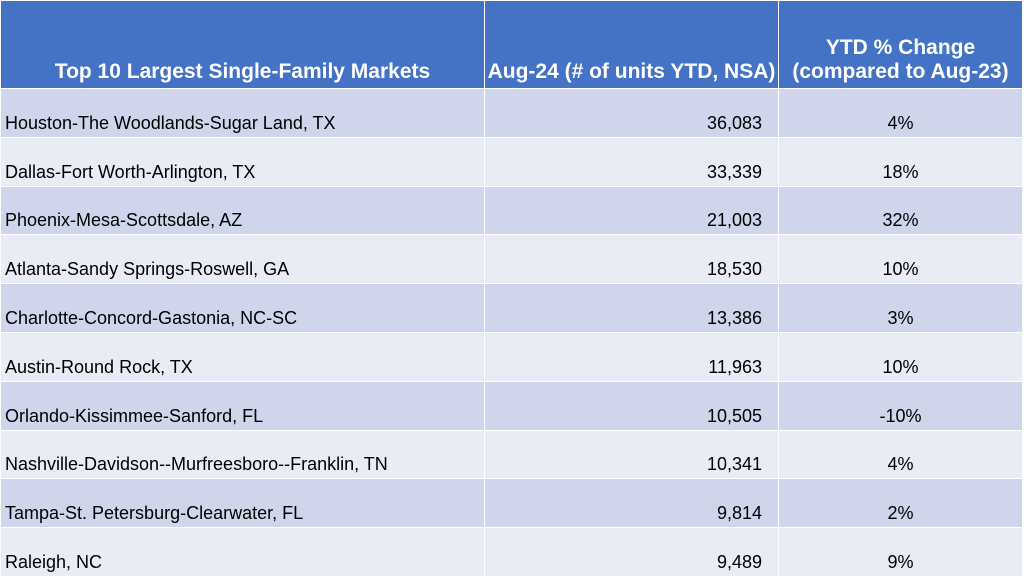 The width and height of the screenshot is (1024, 577). I want to click on table-row: Raleigh, NC 9,489 9%, so click(511, 552).